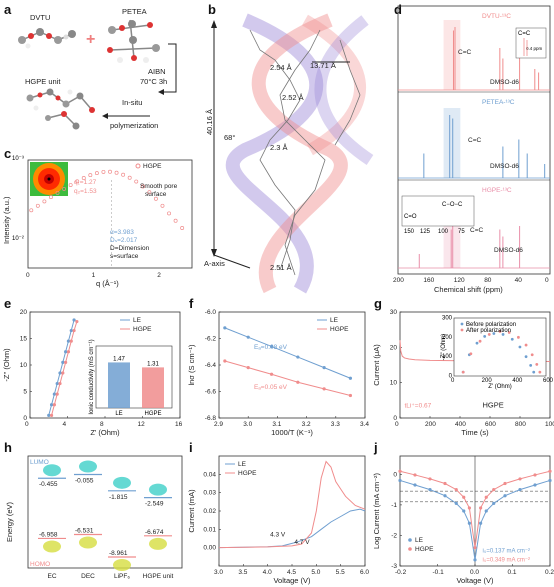  What do you see at coordinates (498, 102) in the screenshot?
I see `spectrum-title-petea: PETEA-¹³C` at bounding box center [498, 102].